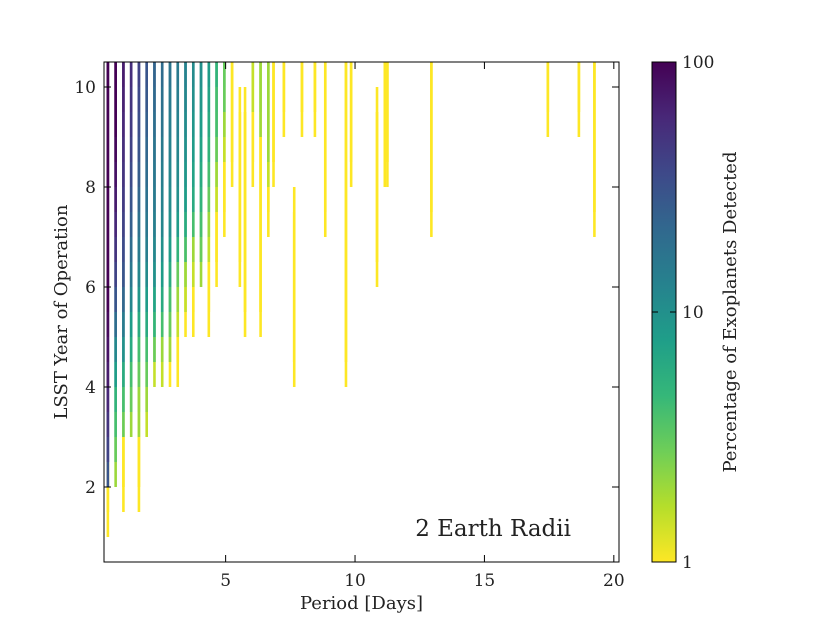 Image resolution: width=830 pixels, height=623 pixels. What do you see at coordinates (90, 288) in the screenshot?
I see `y-tick-label: 6` at bounding box center [90, 288].